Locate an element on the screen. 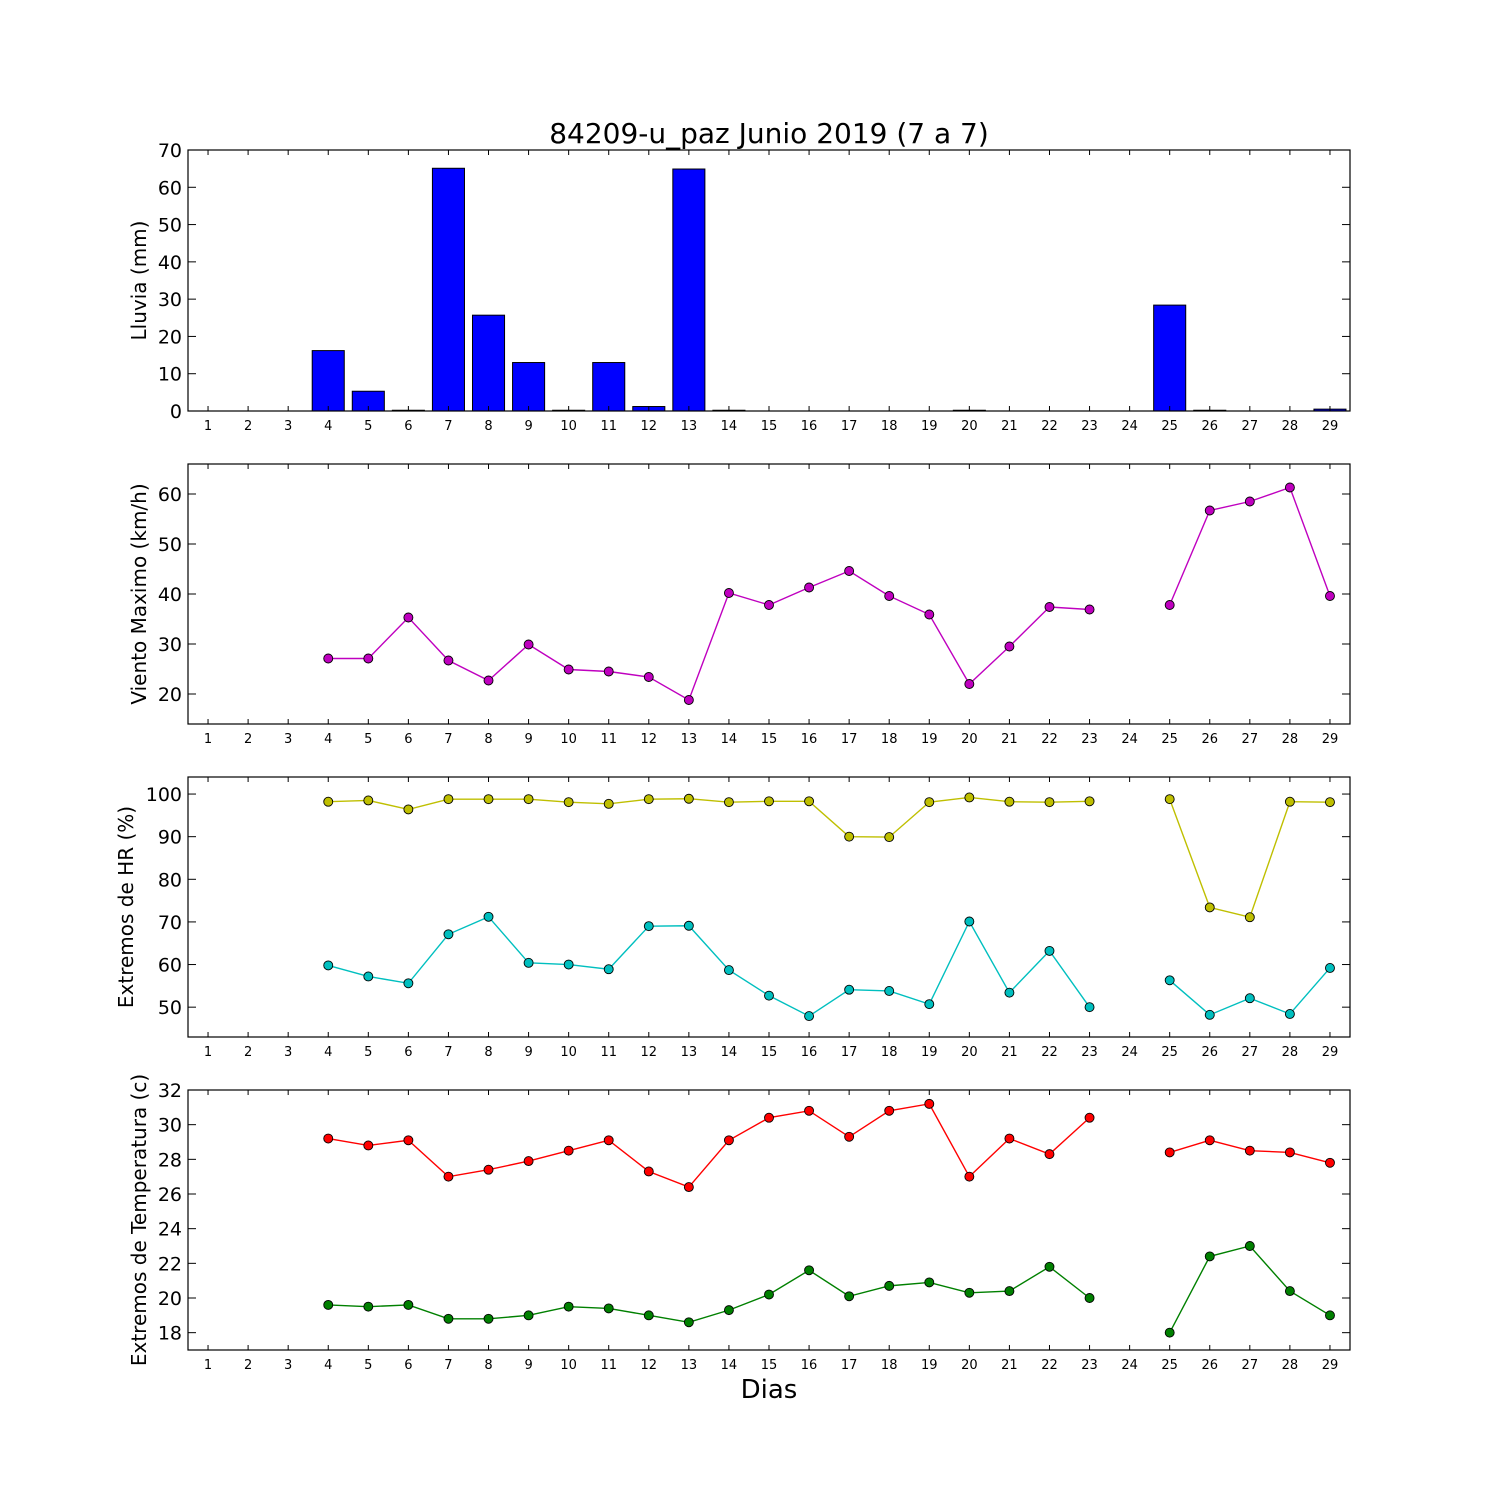  rain-ytick-label-60: 60 is located at coordinates (170, 188).